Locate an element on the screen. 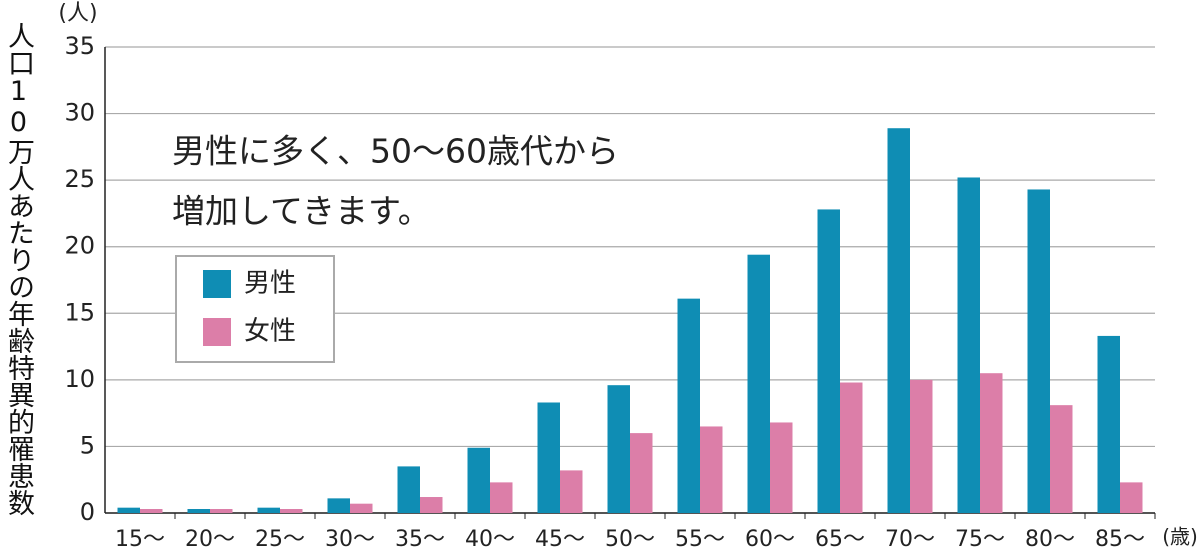  y-unit: (人) is located at coordinates (77, 13).